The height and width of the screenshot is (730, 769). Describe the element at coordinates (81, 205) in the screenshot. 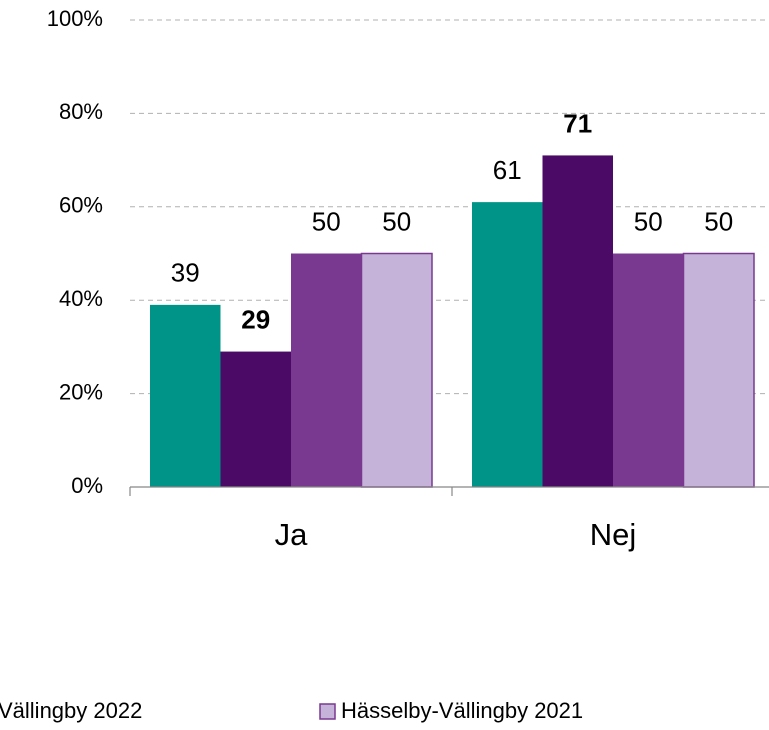

I see `y-tick-label: 60%` at that location.